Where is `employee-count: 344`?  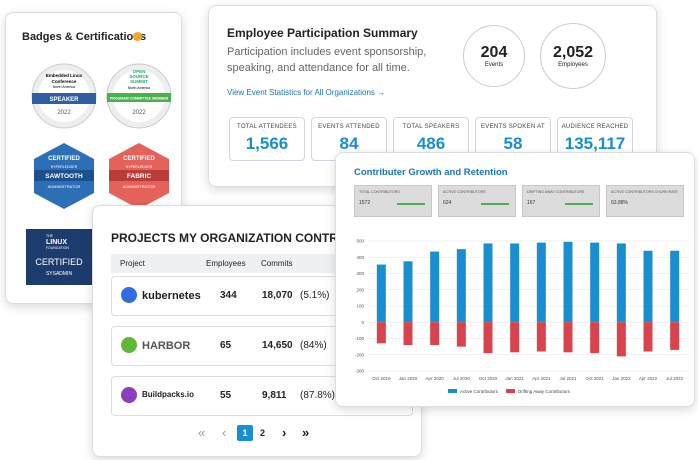 employee-count: 344 is located at coordinates (228, 295).